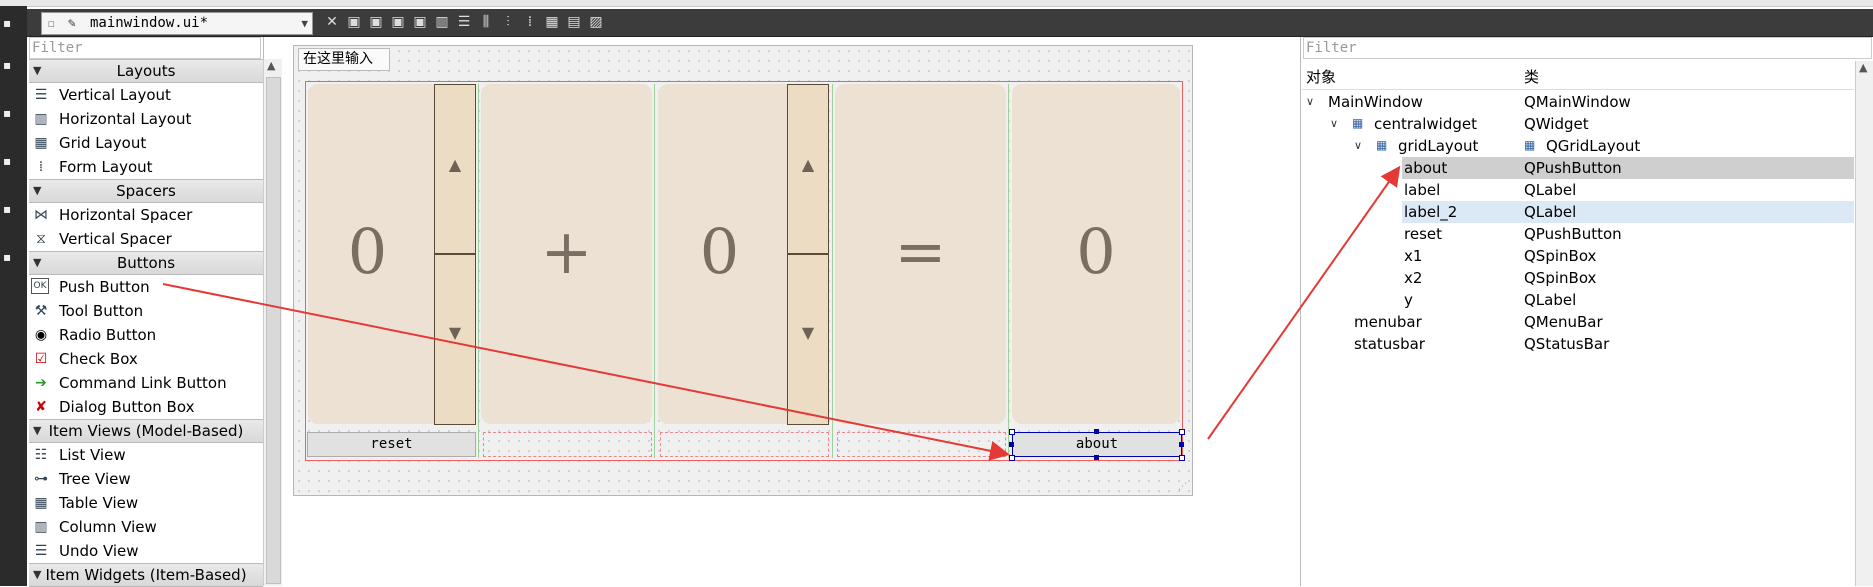 This screenshot has height=587, width=1873. I want to click on widget-item-push-button: OK Push Button, so click(146, 287).